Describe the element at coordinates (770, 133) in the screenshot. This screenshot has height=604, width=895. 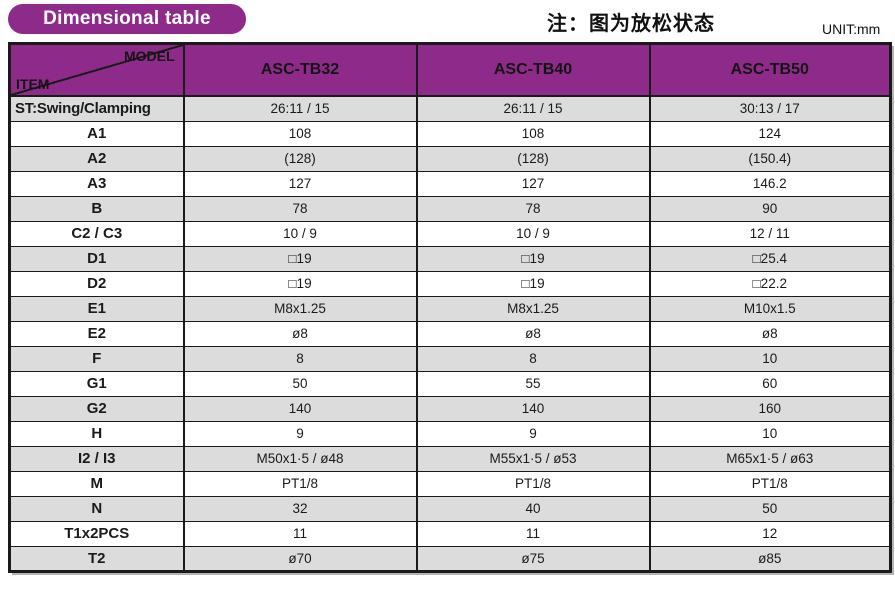
I see `value-cell: 124` at that location.